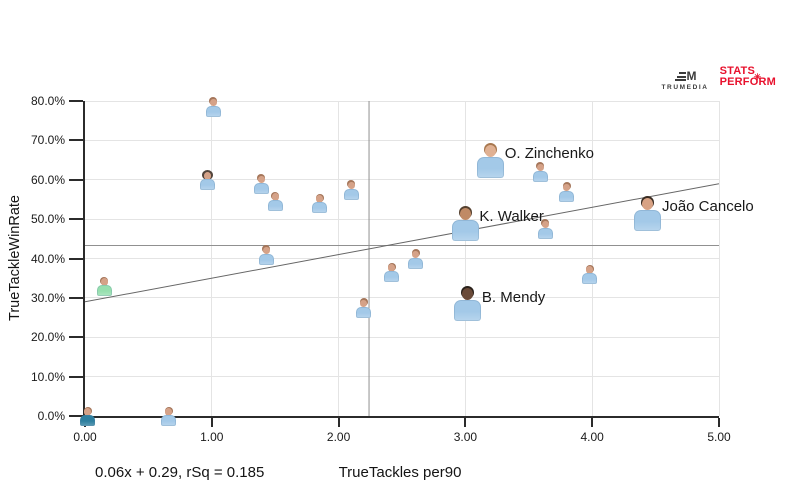  What do you see at coordinates (685, 87) in the screenshot?
I see `trumedia-wordmark: TRUMEDIA` at bounding box center [685, 87].